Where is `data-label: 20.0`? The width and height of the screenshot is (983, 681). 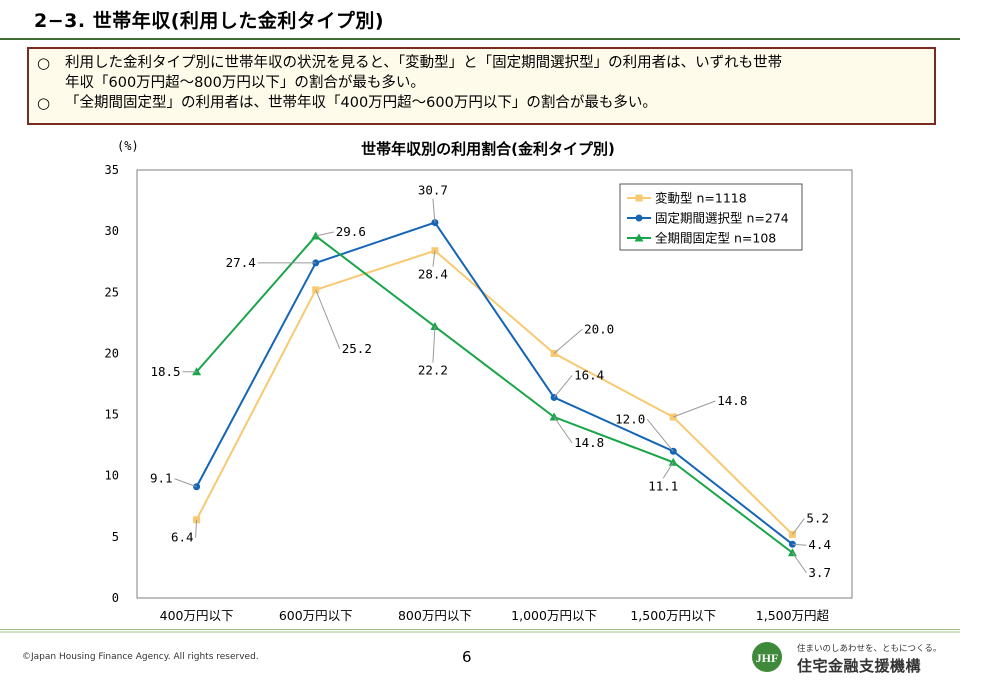
data-label: 20.0 is located at coordinates (599, 328).